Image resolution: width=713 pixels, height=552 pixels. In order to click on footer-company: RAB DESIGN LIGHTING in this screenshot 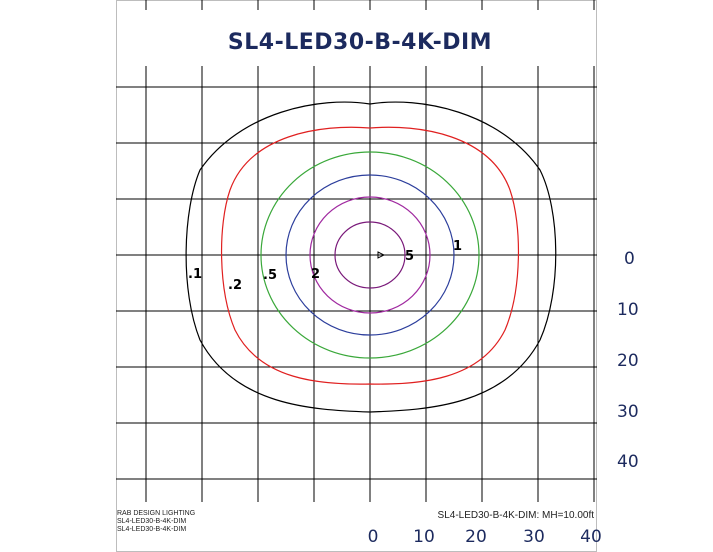, I will do `click(156, 513)`.